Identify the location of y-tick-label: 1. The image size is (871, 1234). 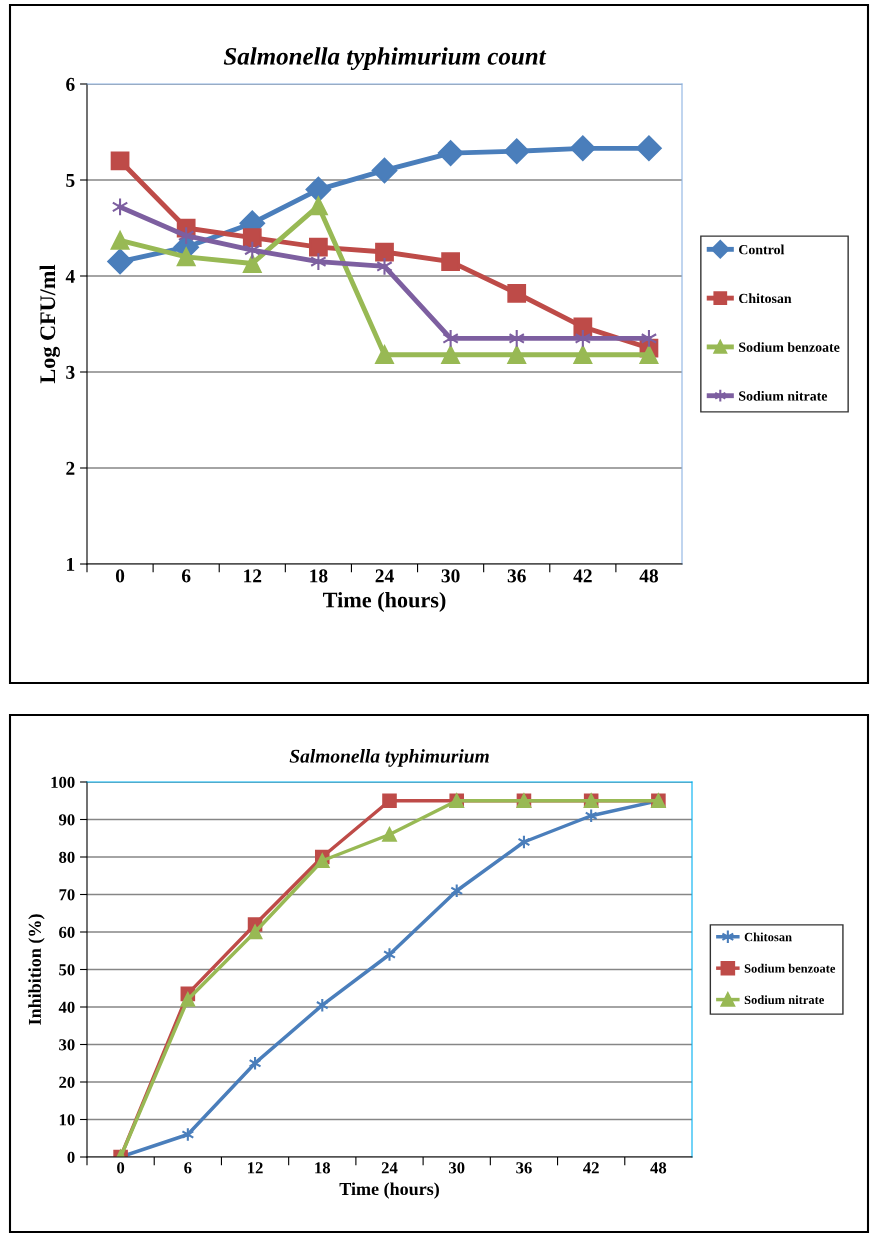
(71, 564).